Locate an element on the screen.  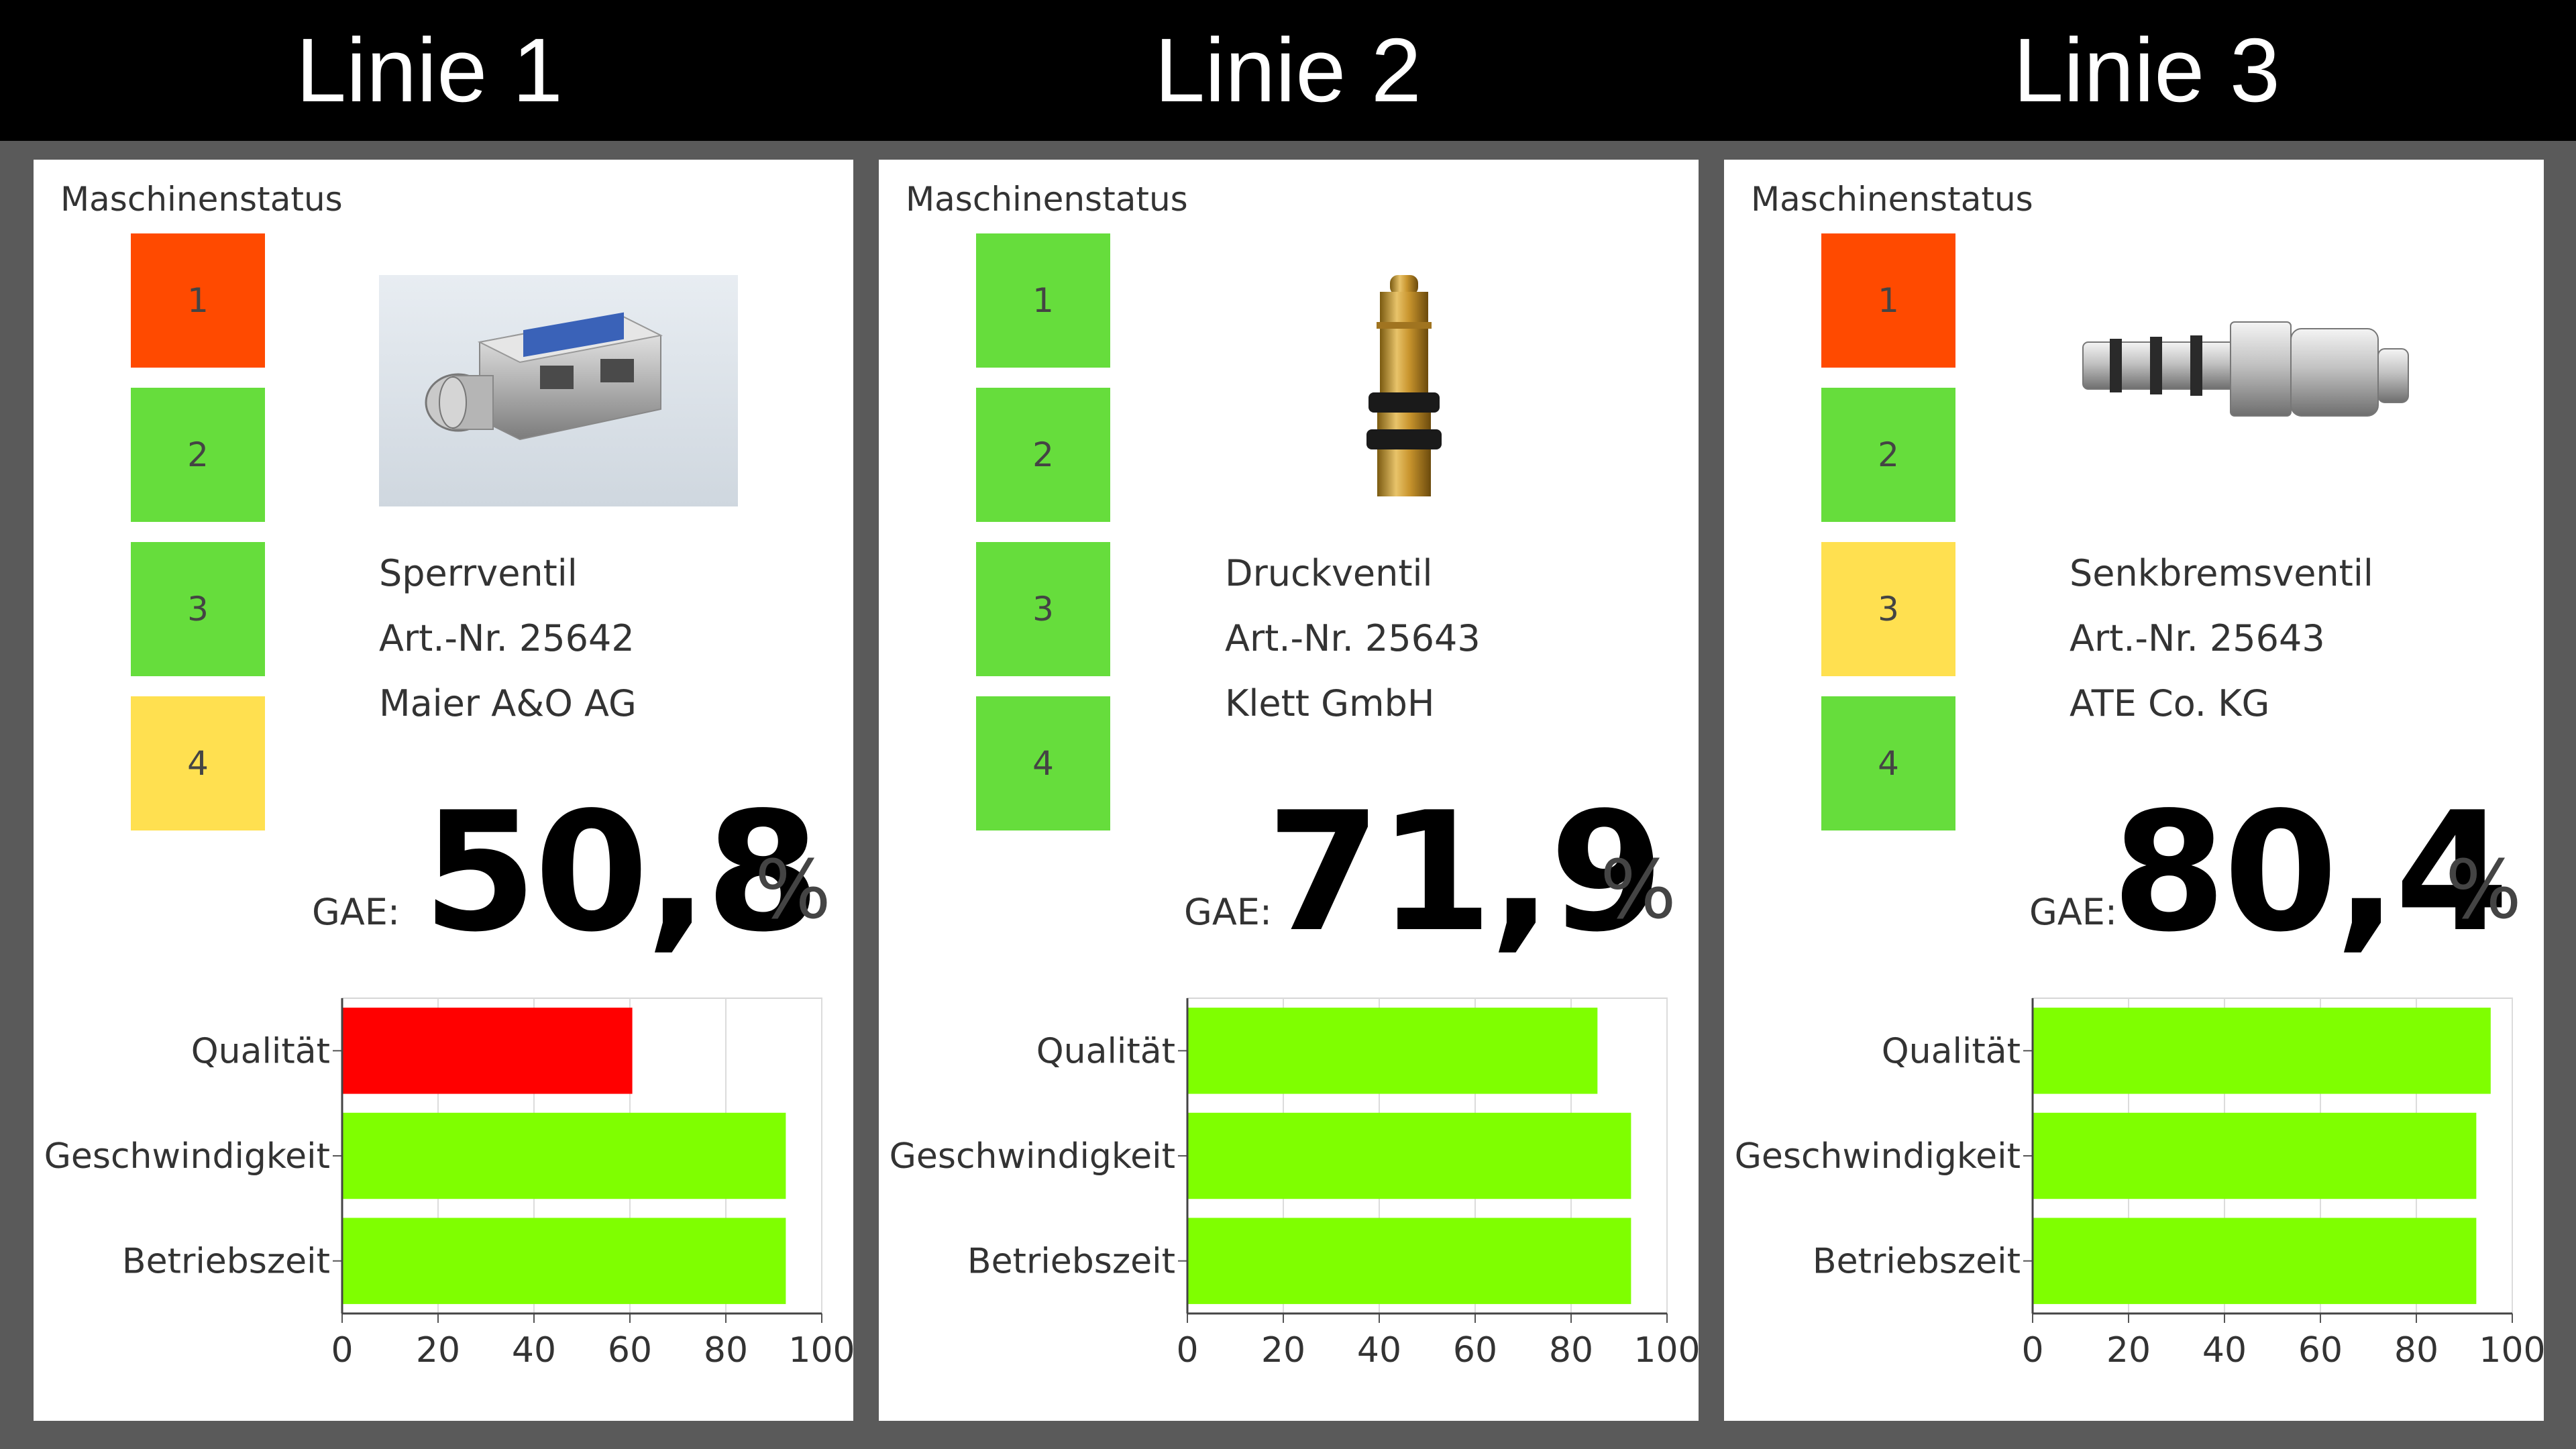
product-manufacturer: Maier A&O AG is located at coordinates (508, 703).